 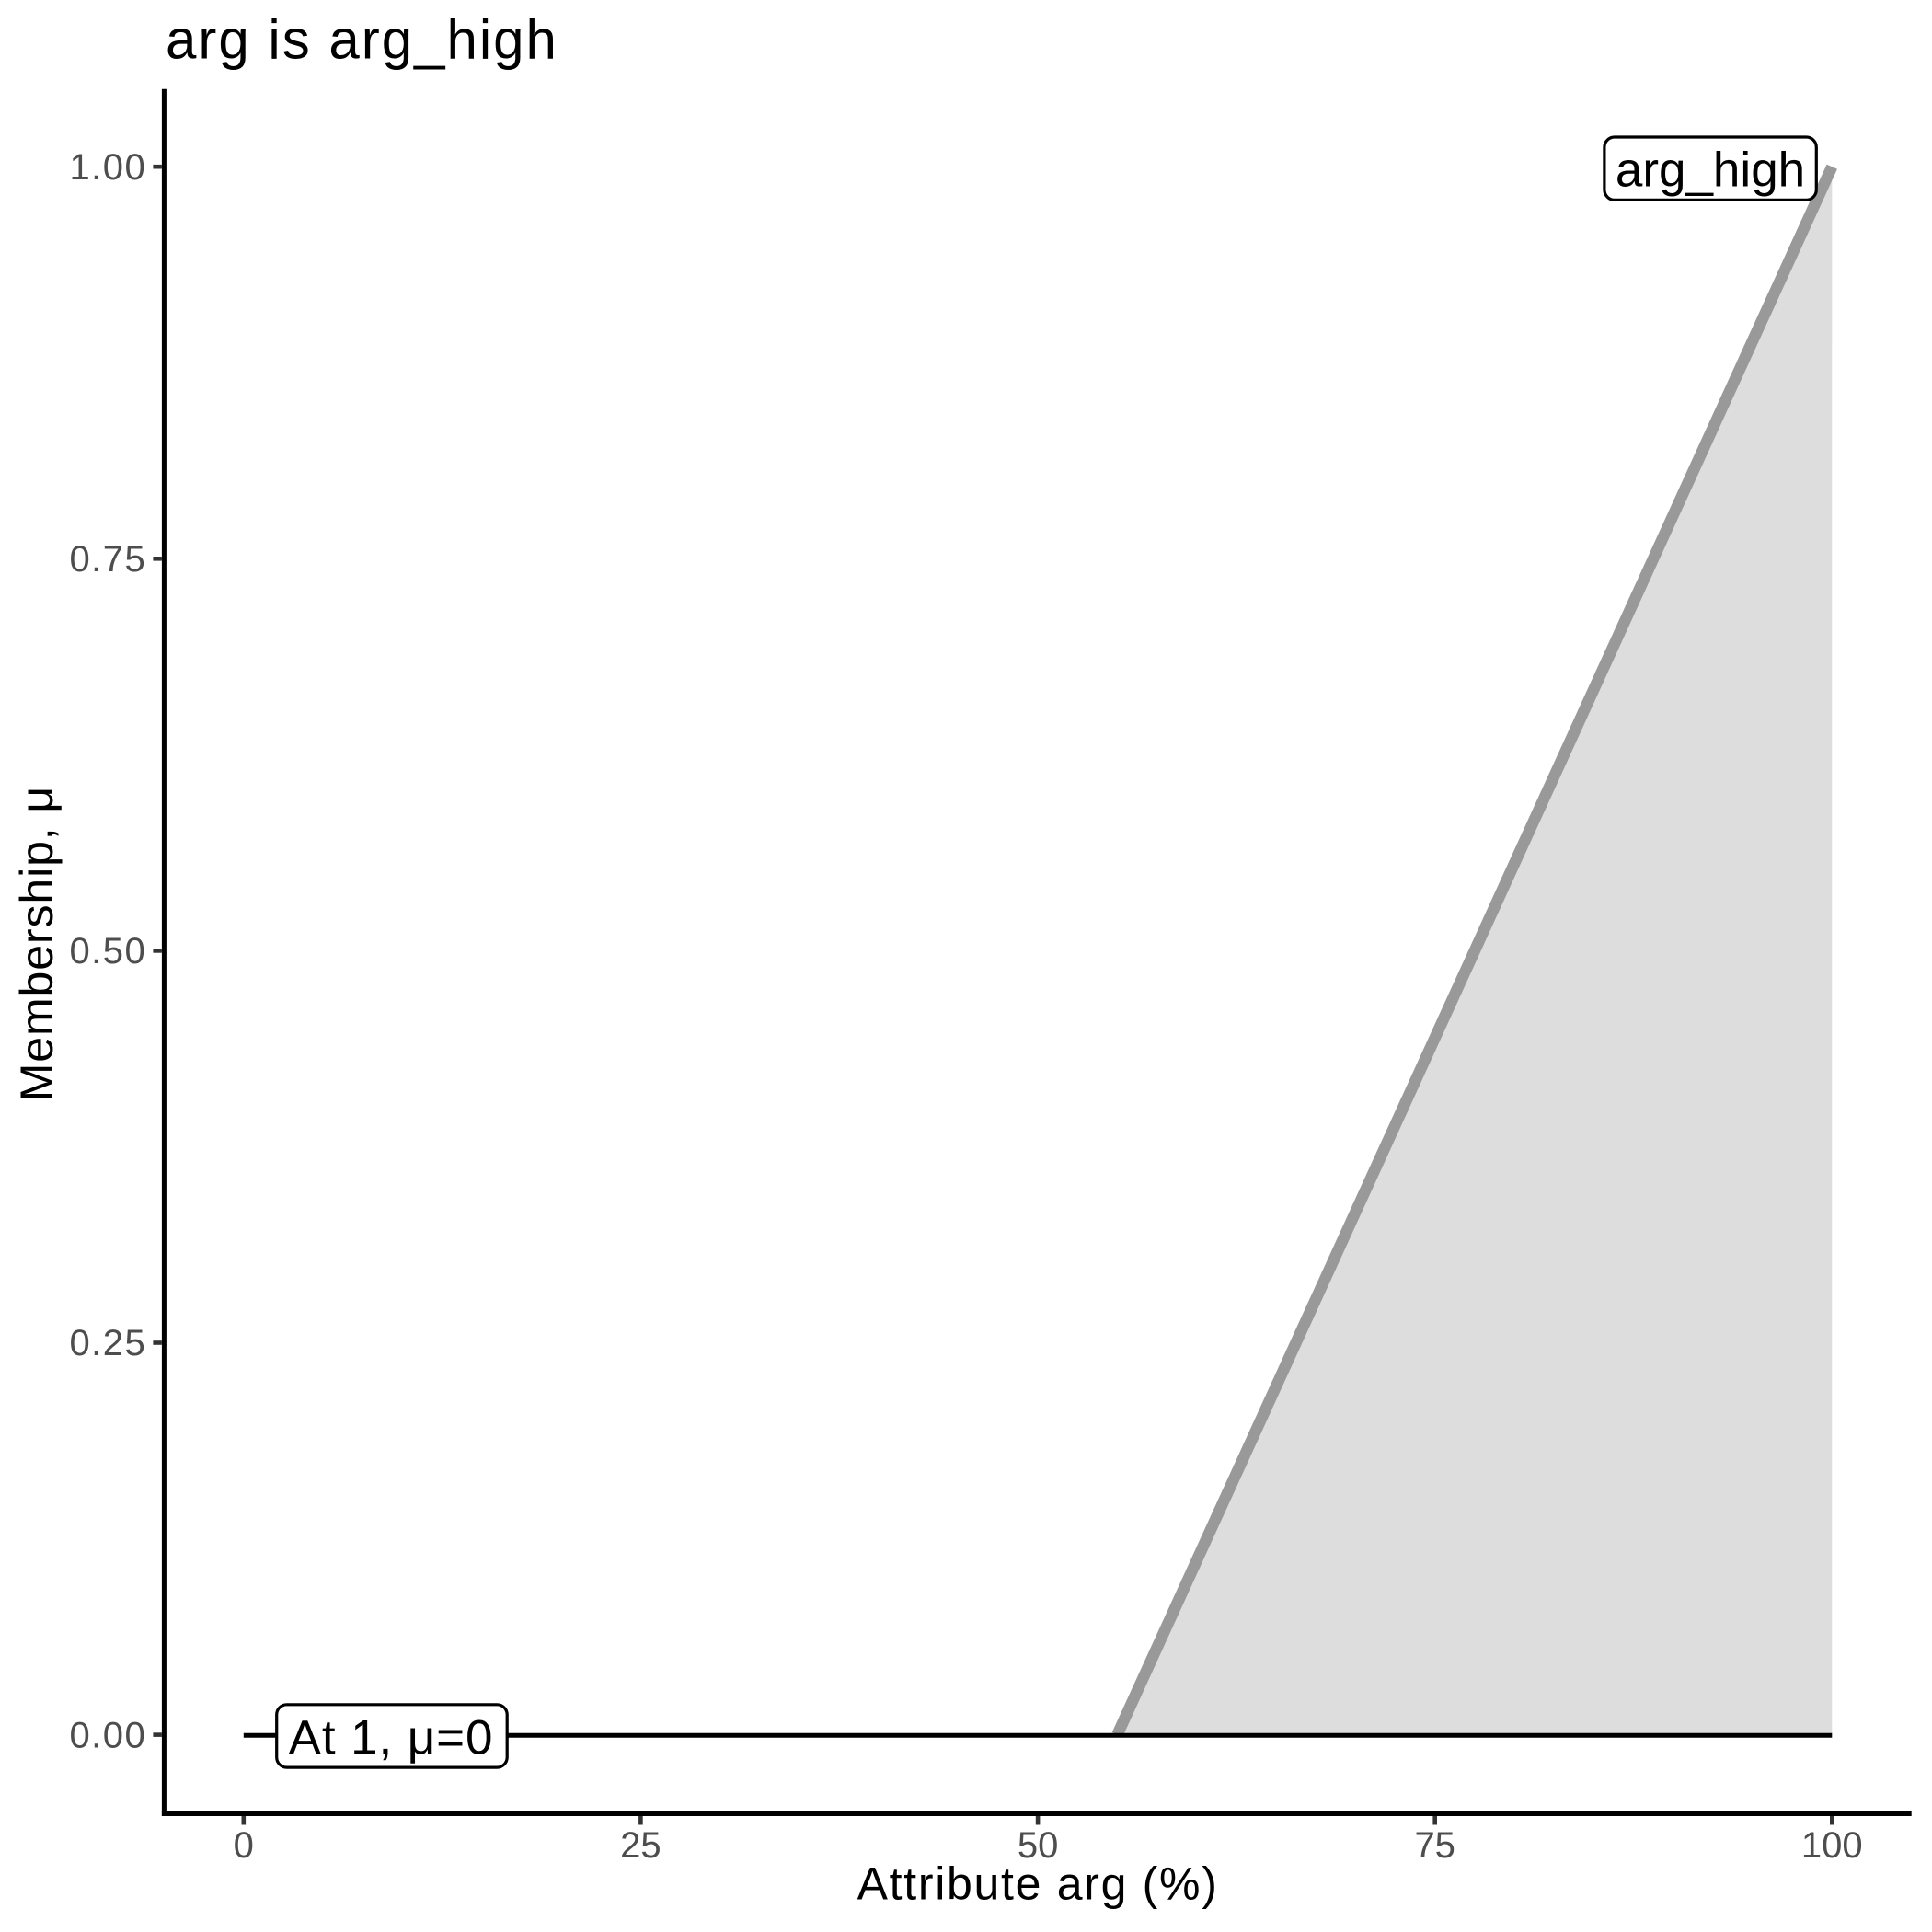 What do you see at coordinates (1832, 1845) in the screenshot?
I see `svg-text: 100` at bounding box center [1832, 1845].